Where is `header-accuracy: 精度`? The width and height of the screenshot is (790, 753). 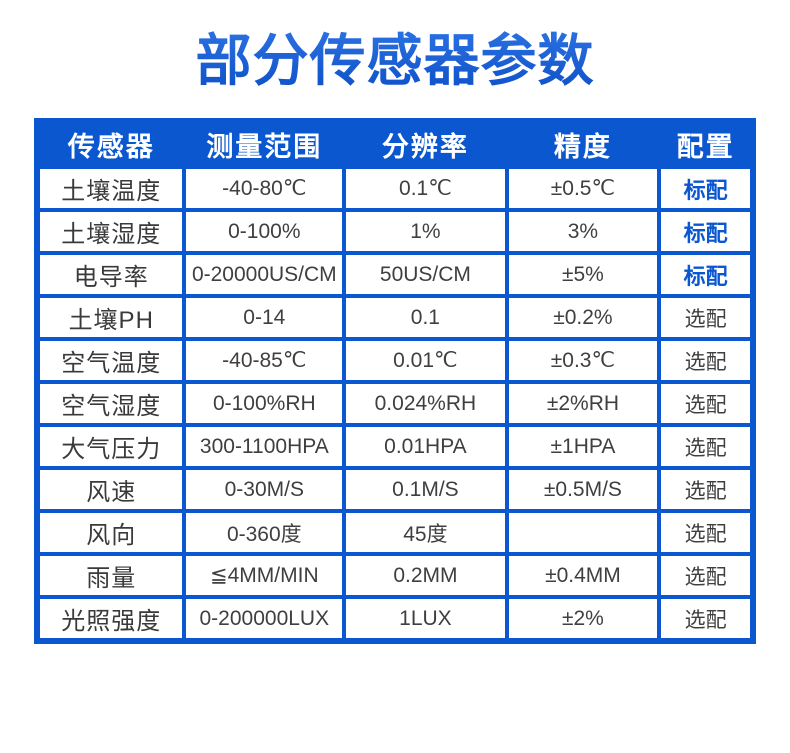
header-accuracy: 精度 is located at coordinates (583, 144).